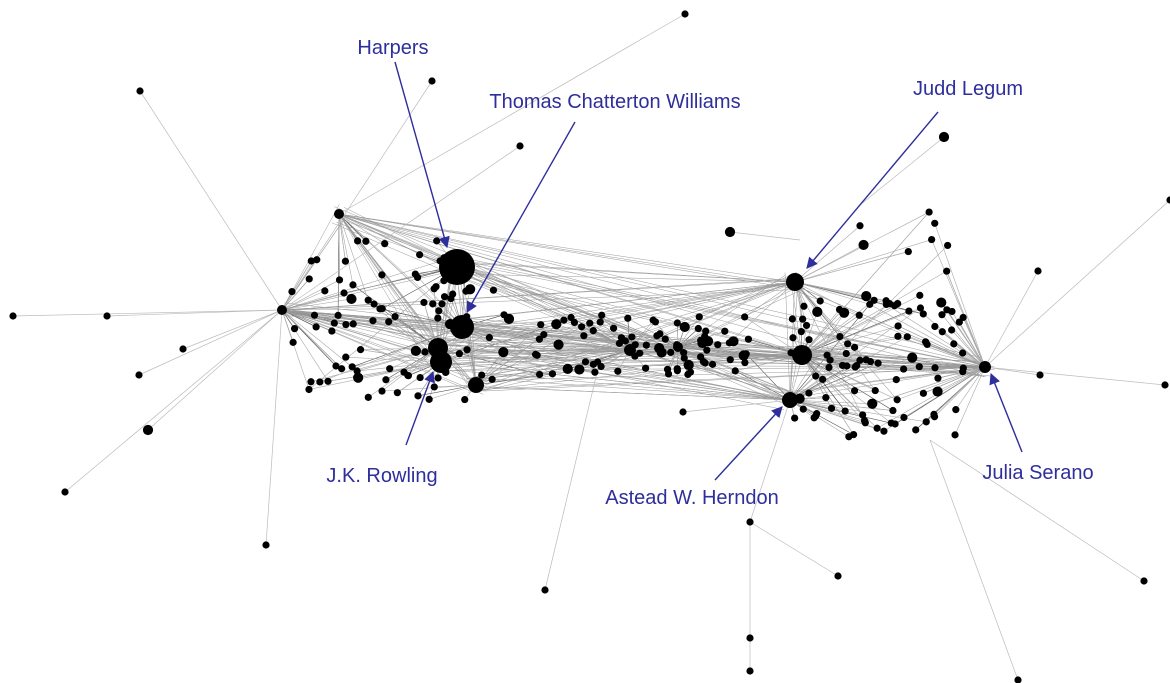 Image resolution: width=1170 pixels, height=683 pixels. What do you see at coordinates (968, 89) in the screenshot?
I see `annotation-label: Judd Legum` at bounding box center [968, 89].